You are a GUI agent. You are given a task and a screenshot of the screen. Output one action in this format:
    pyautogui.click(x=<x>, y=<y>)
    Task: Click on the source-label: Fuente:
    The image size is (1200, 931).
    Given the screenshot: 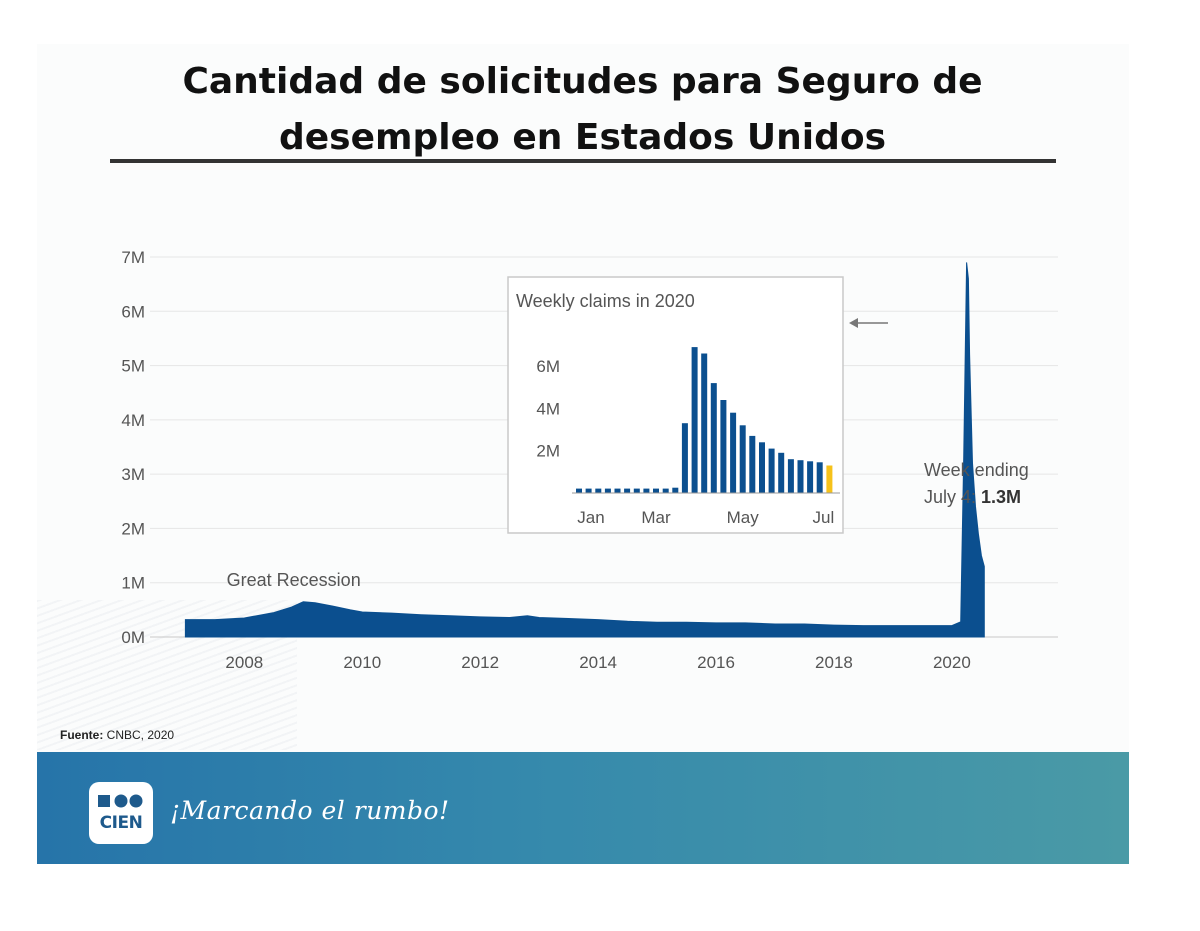 What is the action you would take?
    pyautogui.click(x=82, y=735)
    